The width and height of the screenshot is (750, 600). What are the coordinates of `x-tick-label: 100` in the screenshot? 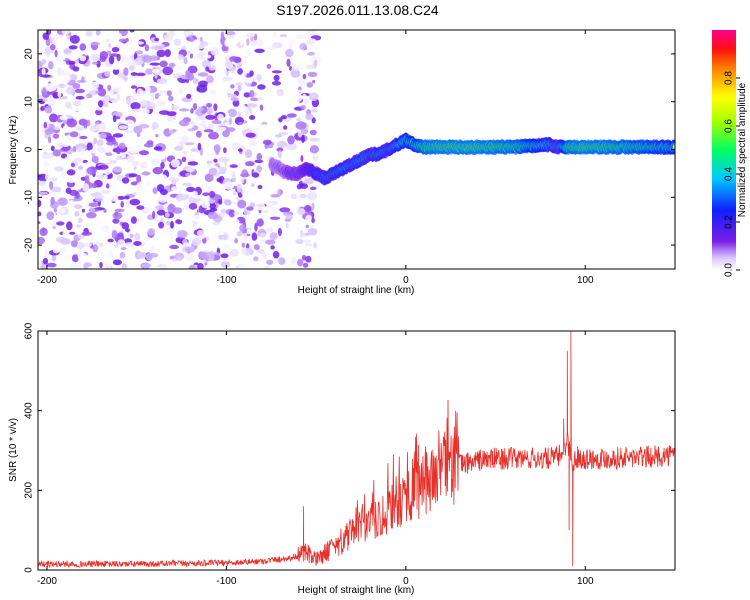 It's located at (585, 280).